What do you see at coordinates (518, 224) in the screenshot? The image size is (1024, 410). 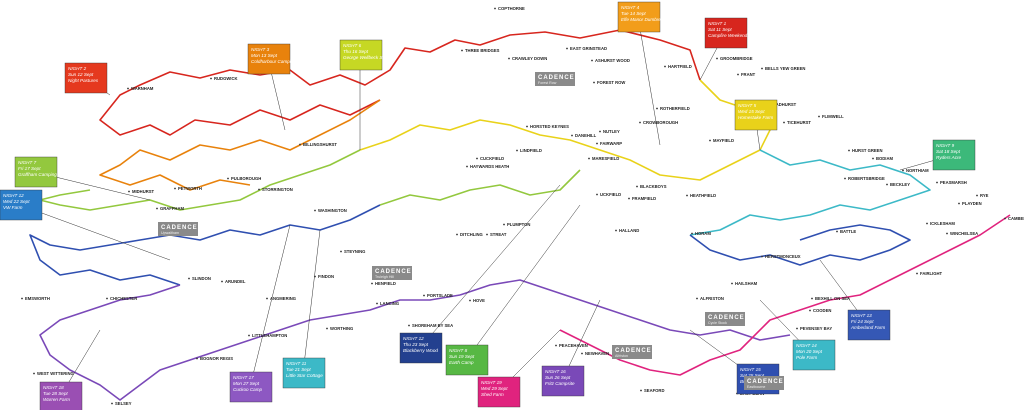 I see `place-label: PLUMPTON` at bounding box center [518, 224].